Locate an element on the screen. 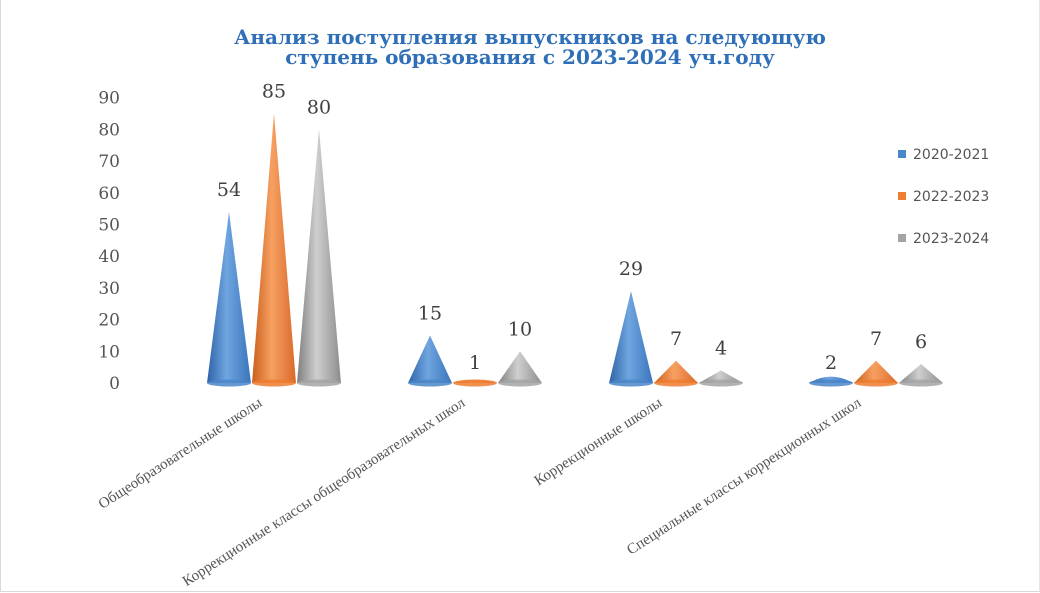 The image size is (1040, 593). legend-item-1: 2020-2021 is located at coordinates (943, 155).